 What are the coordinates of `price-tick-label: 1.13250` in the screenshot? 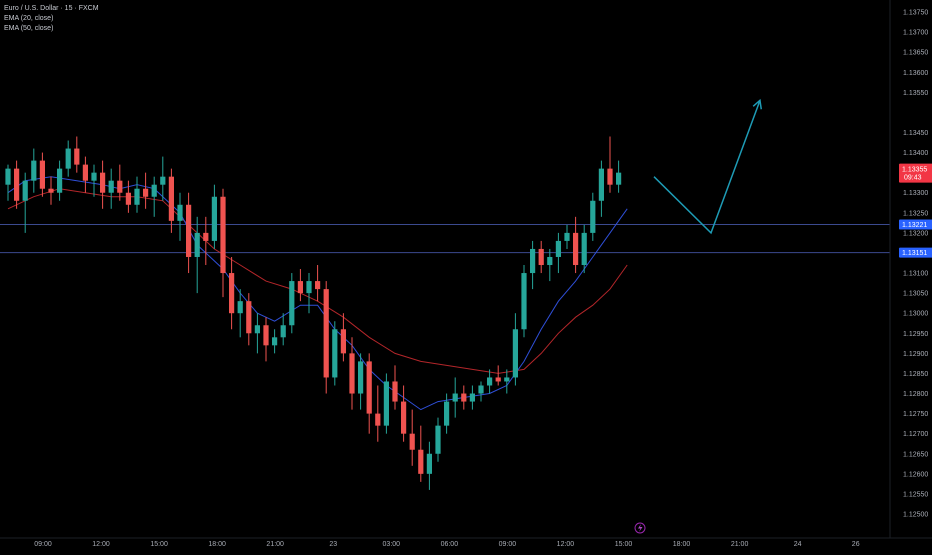 It's located at (915, 213).